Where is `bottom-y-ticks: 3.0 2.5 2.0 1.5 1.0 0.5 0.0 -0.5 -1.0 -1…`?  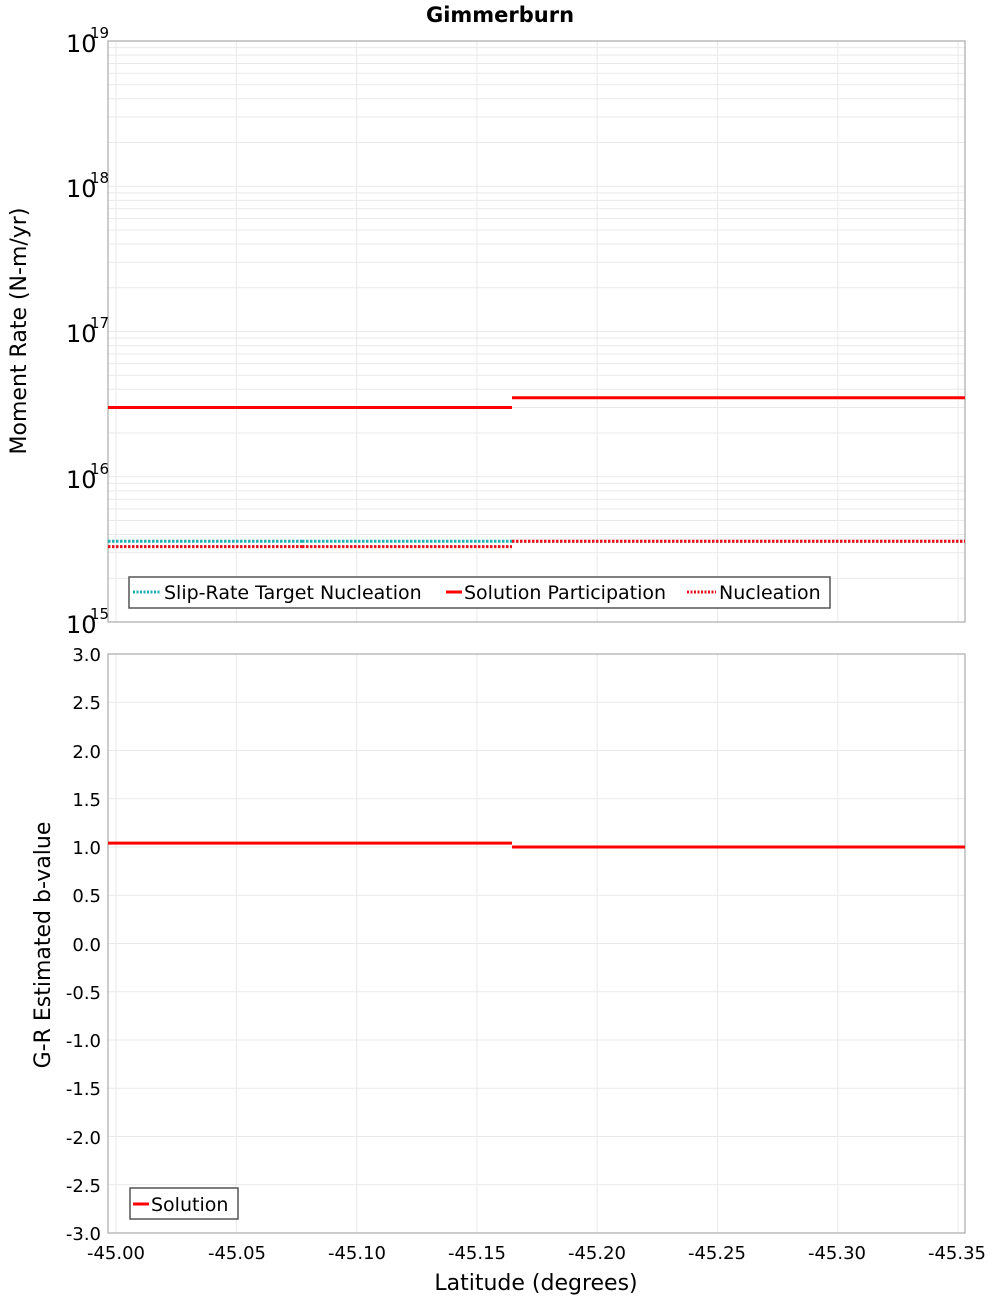
bottom-y-ticks: 3.0 2.5 2.0 1.5 1.0 0.5 0.0 -0.5 -1.0 -1… is located at coordinates (83, 945).